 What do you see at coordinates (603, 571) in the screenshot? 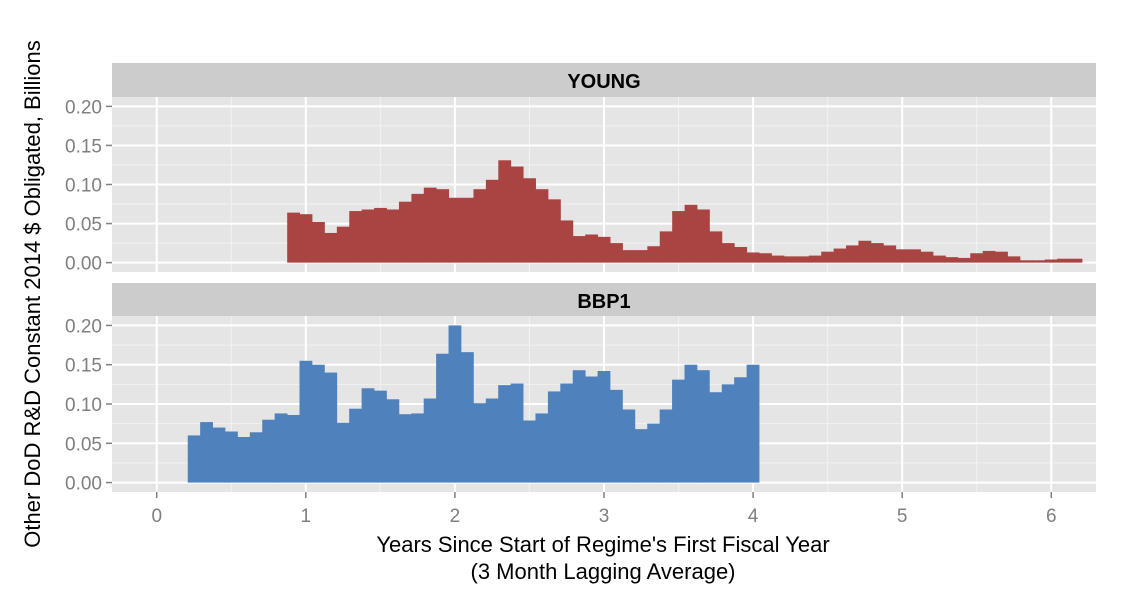
I see `x-axis-title-line2: (3 Month Lagging Average)` at bounding box center [603, 571].